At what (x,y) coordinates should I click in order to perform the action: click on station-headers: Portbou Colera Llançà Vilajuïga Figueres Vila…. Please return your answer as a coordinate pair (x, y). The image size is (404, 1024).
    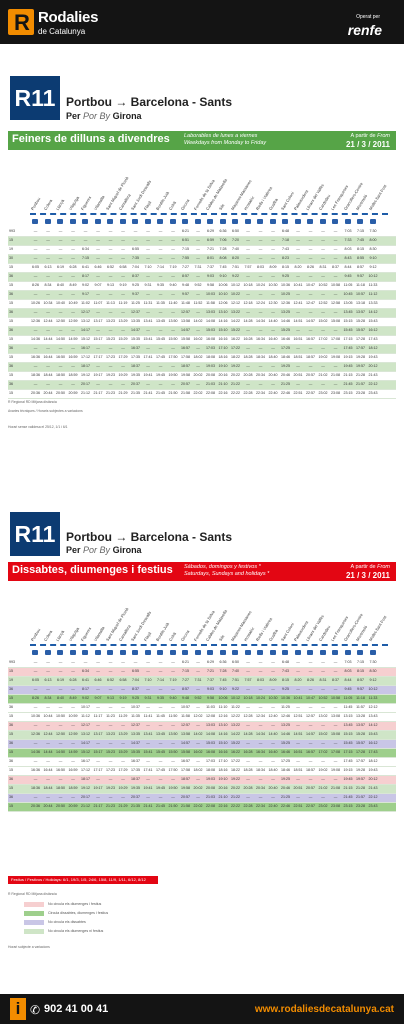
    Looking at the image, I should click on (202, 617).